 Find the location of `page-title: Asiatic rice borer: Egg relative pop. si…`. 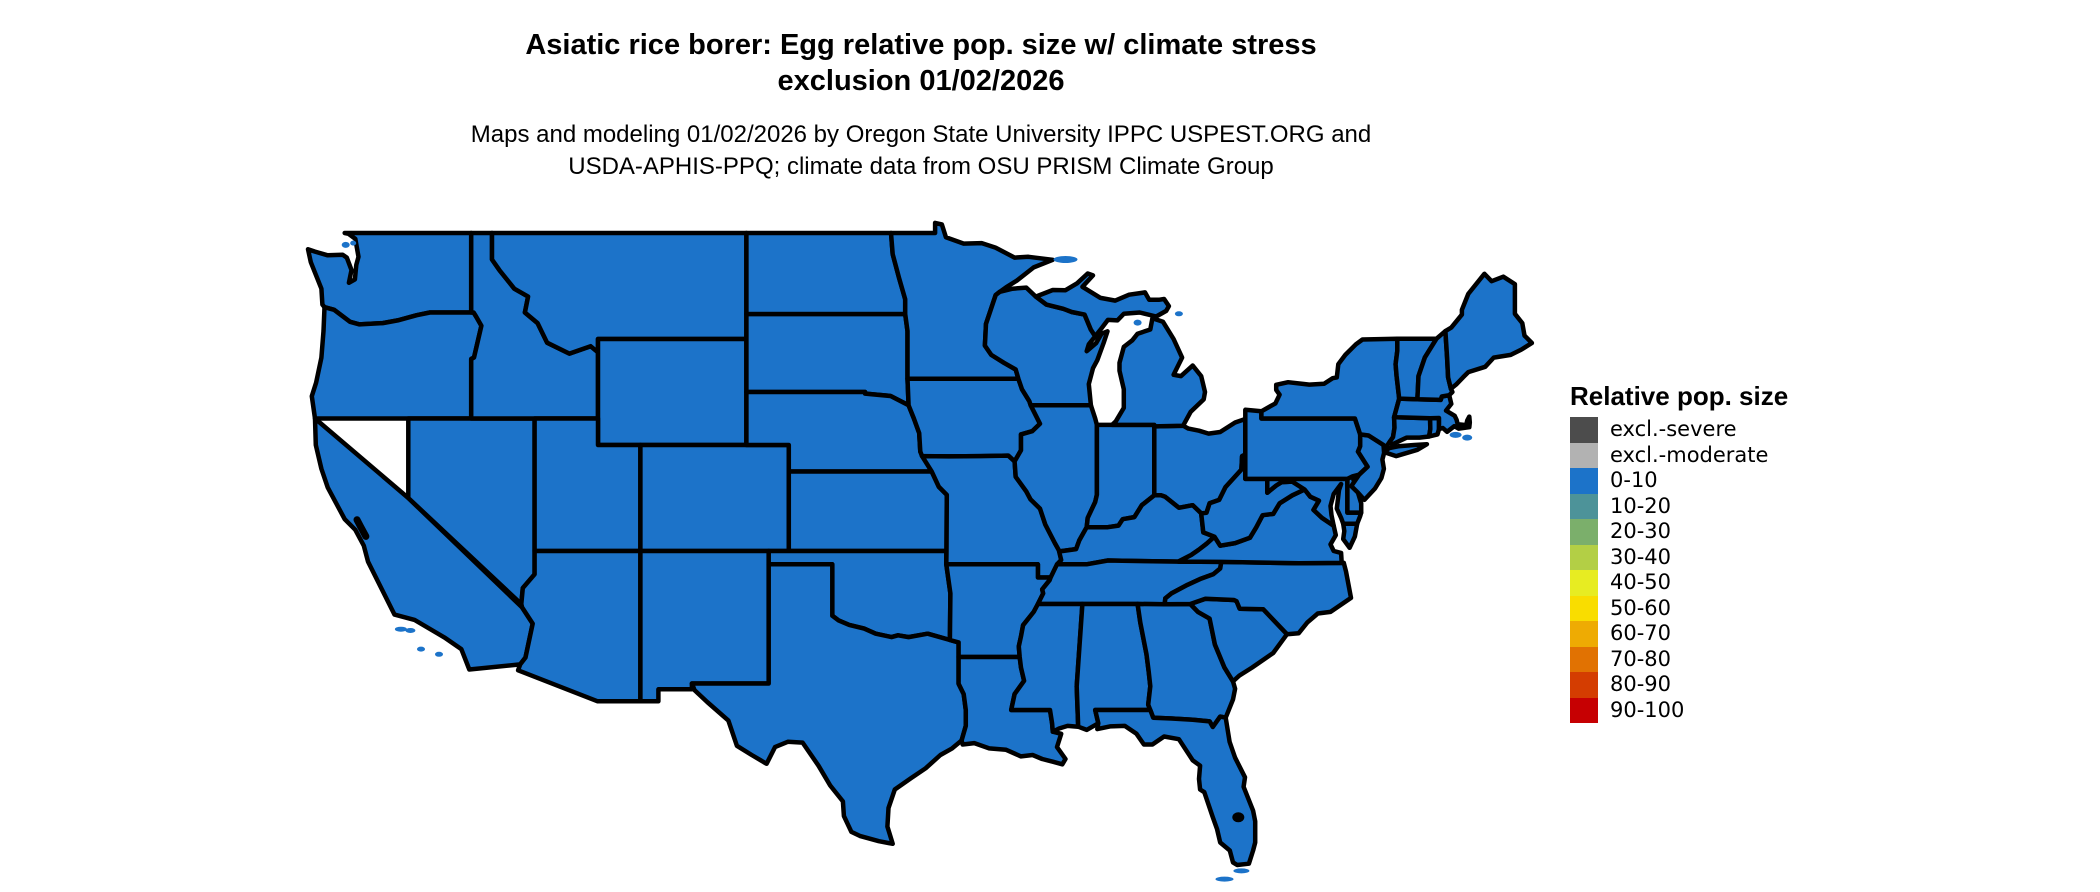

page-title: Asiatic rice borer: Egg relative pop. si… is located at coordinates (921, 63).